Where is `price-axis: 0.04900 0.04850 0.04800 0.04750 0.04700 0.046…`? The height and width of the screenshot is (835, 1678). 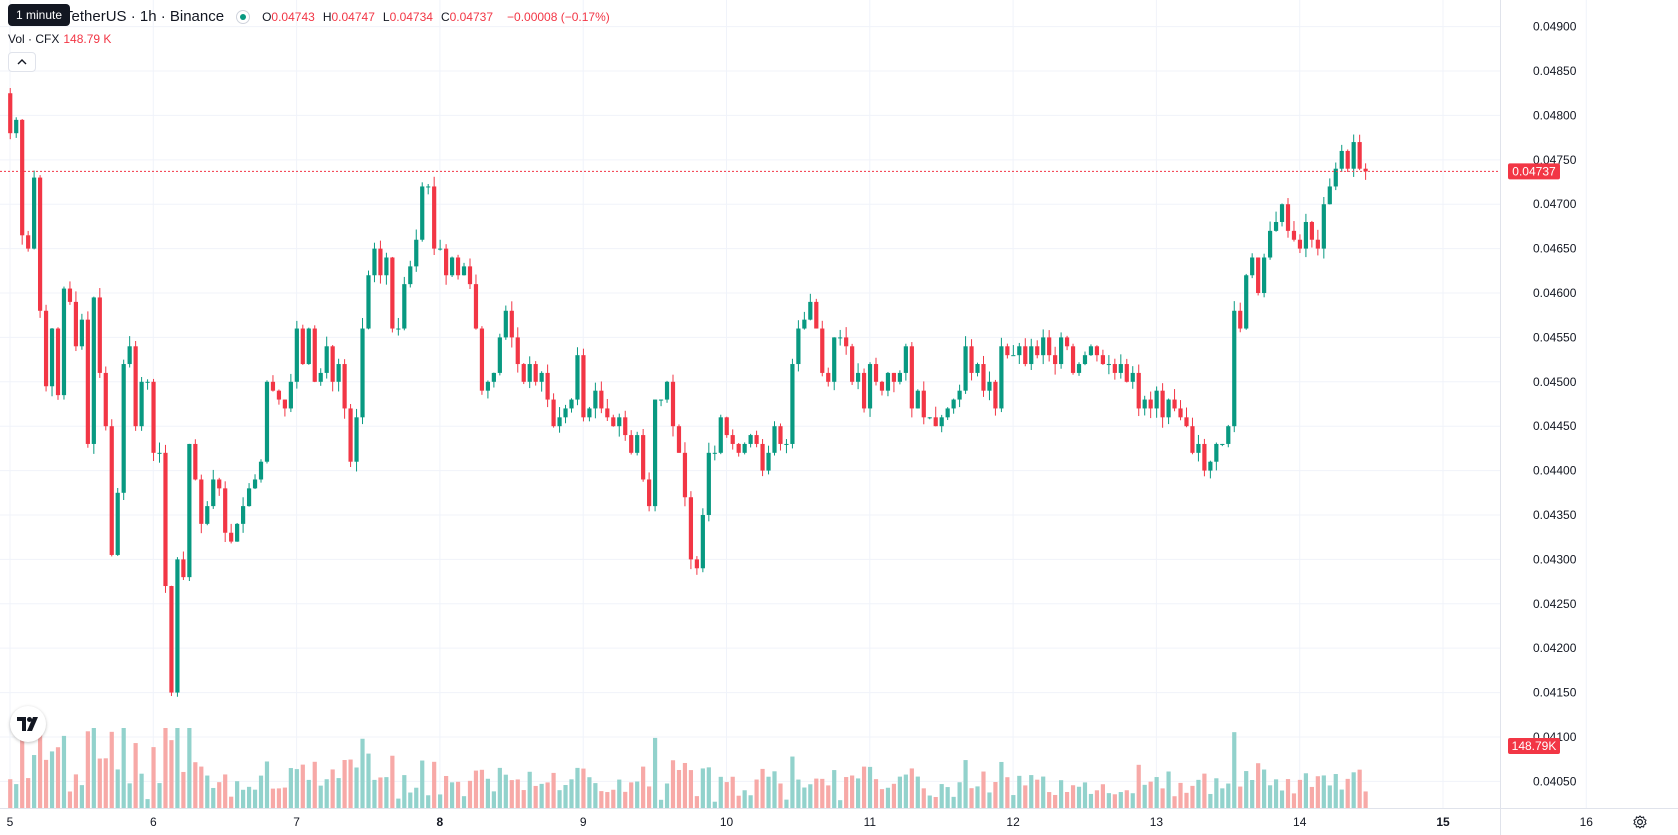
price-axis: 0.04900 0.04850 0.04800 0.04750 0.04700 0.046… is located at coordinates (1555, 404).